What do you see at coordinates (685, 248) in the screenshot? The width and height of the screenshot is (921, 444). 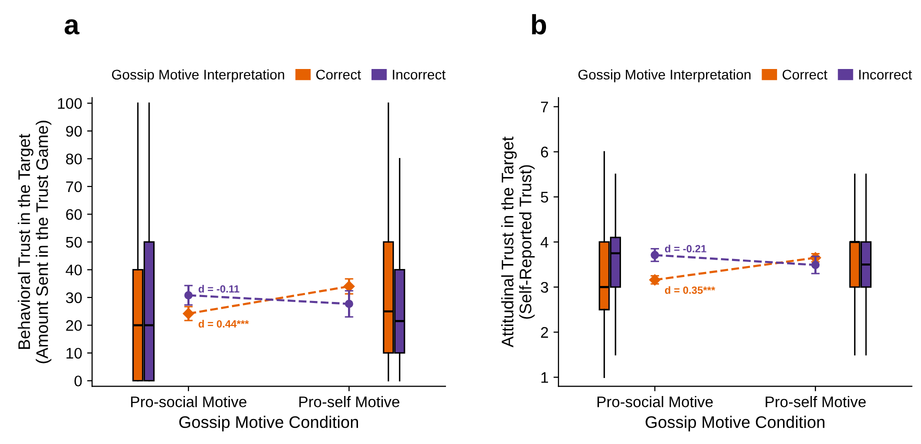 I see `annotation: d = -0.21` at bounding box center [685, 248].